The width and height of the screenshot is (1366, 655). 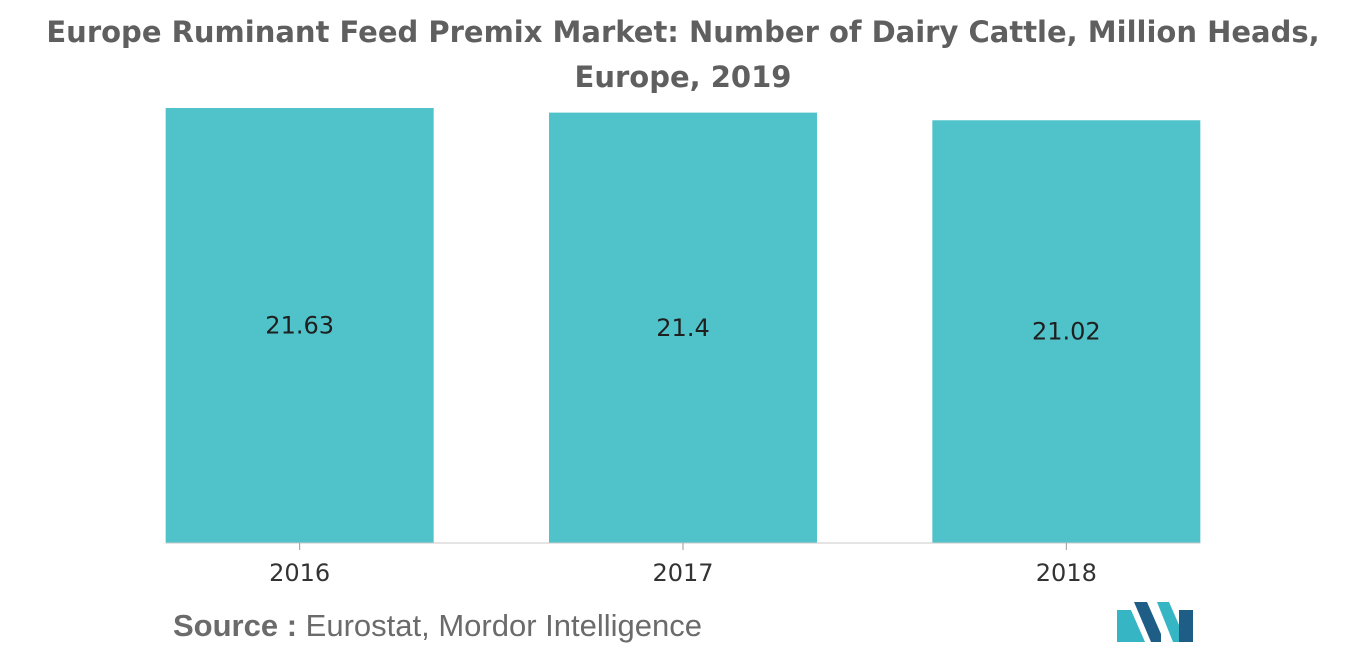 I want to click on source-label: Source :, so click(x=235, y=625).